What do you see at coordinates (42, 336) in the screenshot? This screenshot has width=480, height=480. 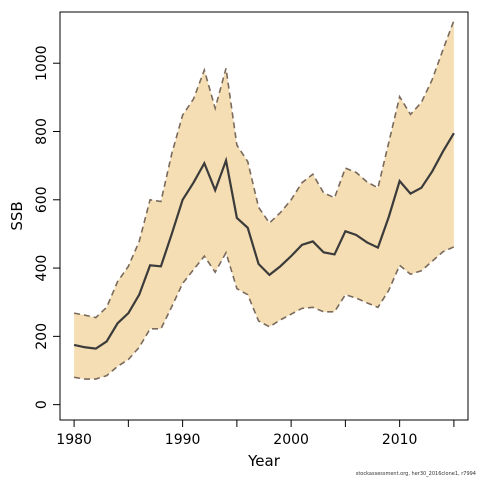 I see `y-tick-label: 200` at bounding box center [42, 336].